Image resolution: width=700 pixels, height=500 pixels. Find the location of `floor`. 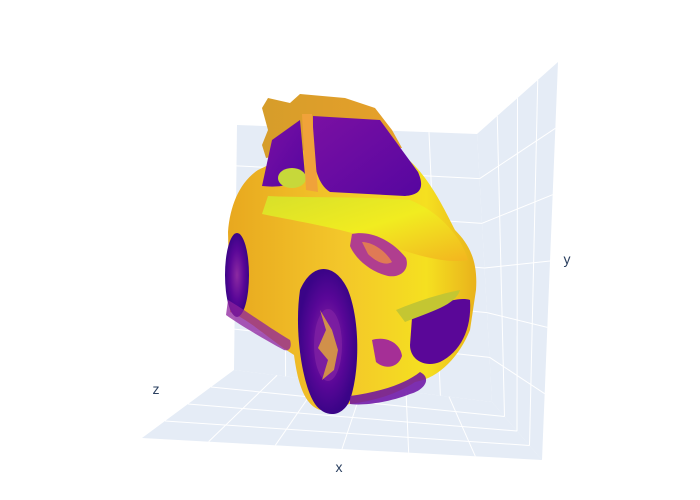

floor is located at coordinates (342, 415).